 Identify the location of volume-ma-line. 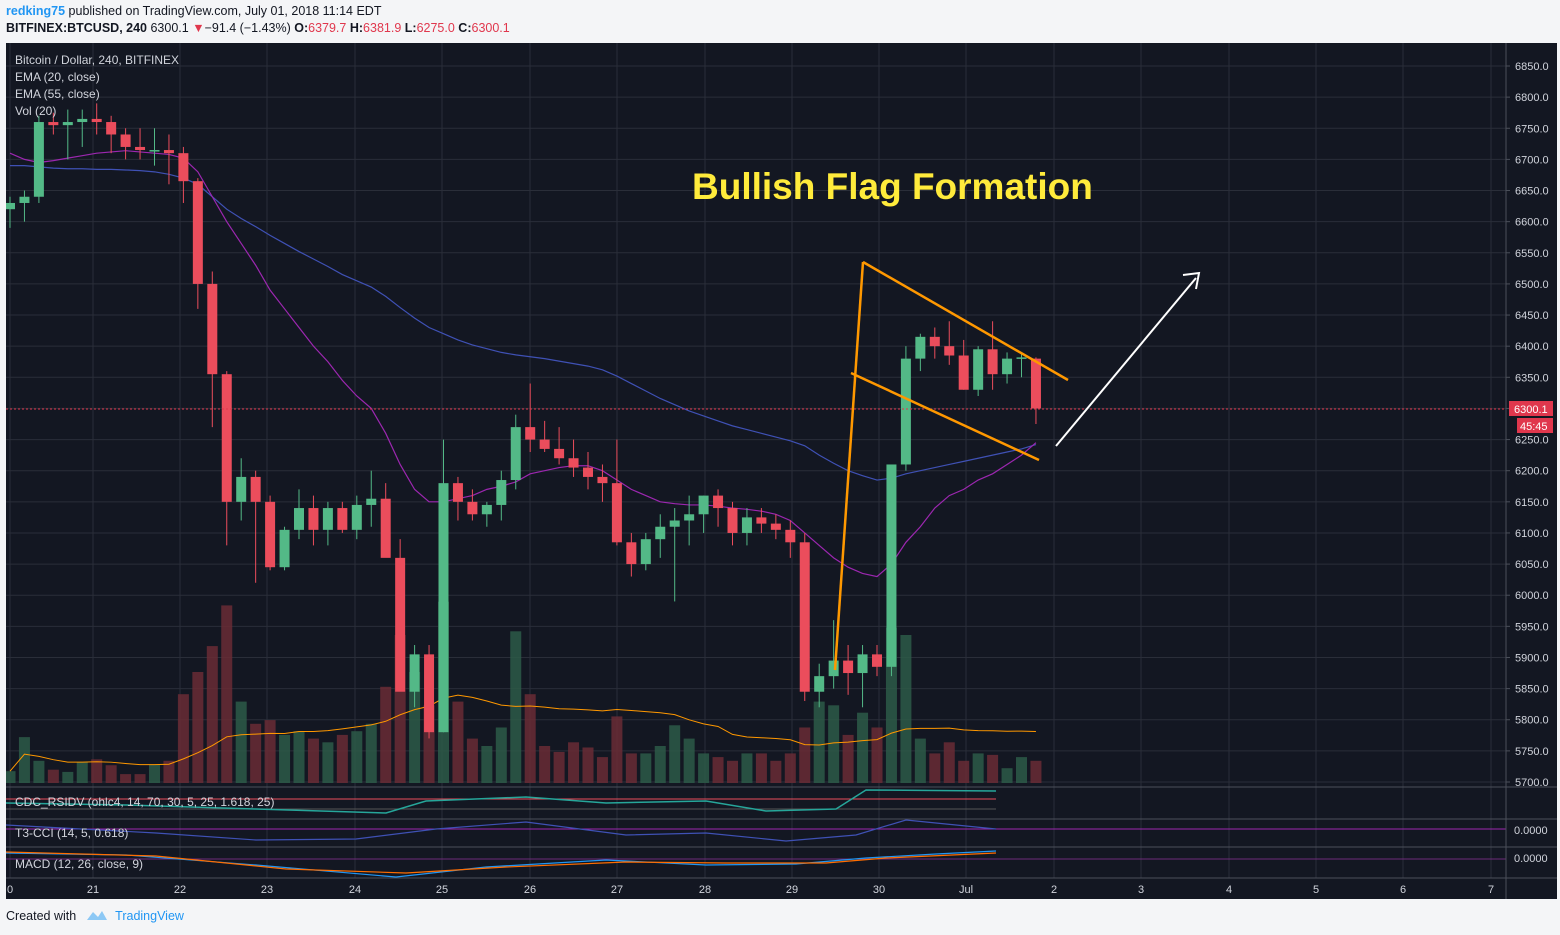
(522, 733).